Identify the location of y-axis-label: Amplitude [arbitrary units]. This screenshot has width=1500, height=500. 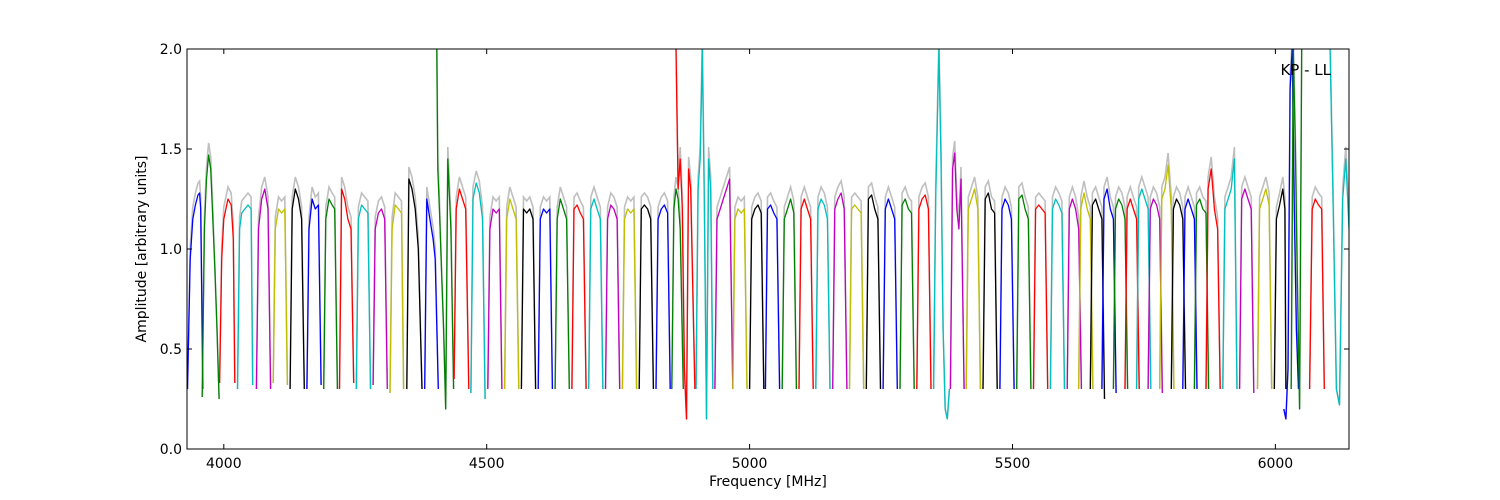
(142, 249).